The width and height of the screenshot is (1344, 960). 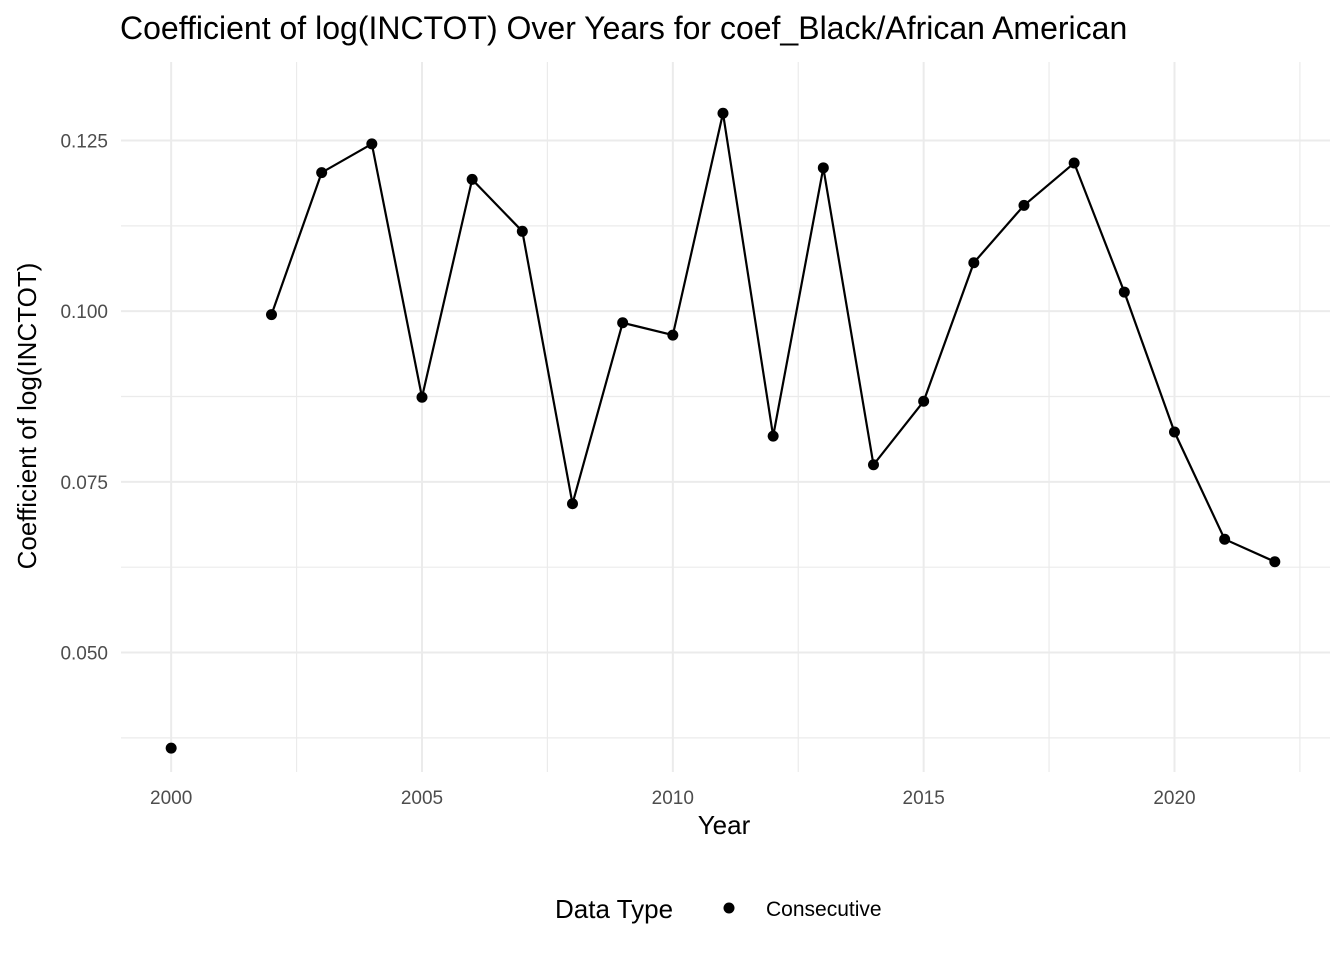 I want to click on x-axis-tick-labels: 2000 2005 2010 2015 2020, so click(x=673, y=798).